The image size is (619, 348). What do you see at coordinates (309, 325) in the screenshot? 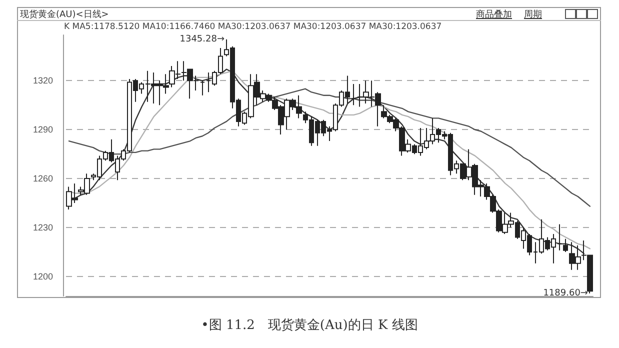
I see `text: •图 11.2 现货黄金(Au)的日 K 线图` at bounding box center [309, 325].